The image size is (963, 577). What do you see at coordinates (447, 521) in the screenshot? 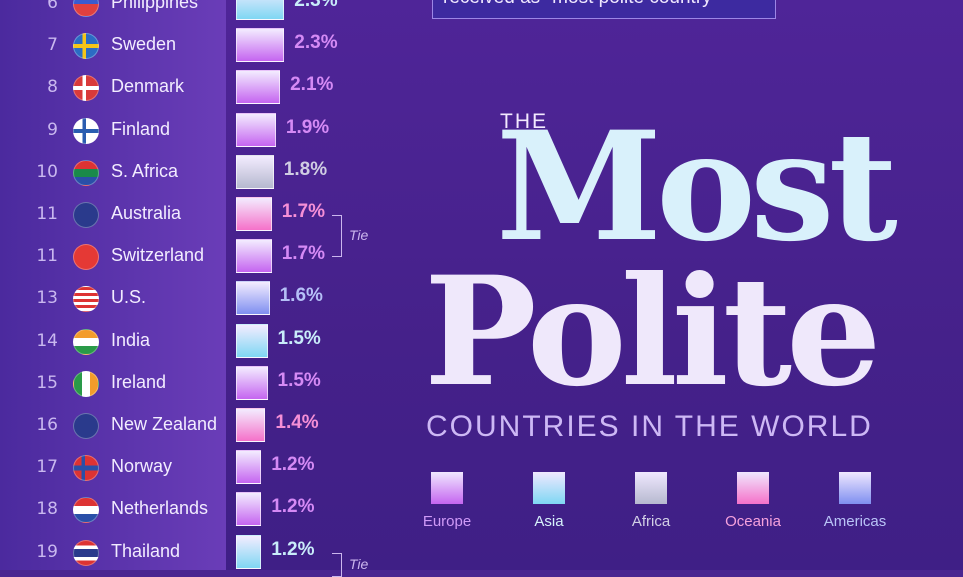
I see `legend-label: Europe` at bounding box center [447, 521].